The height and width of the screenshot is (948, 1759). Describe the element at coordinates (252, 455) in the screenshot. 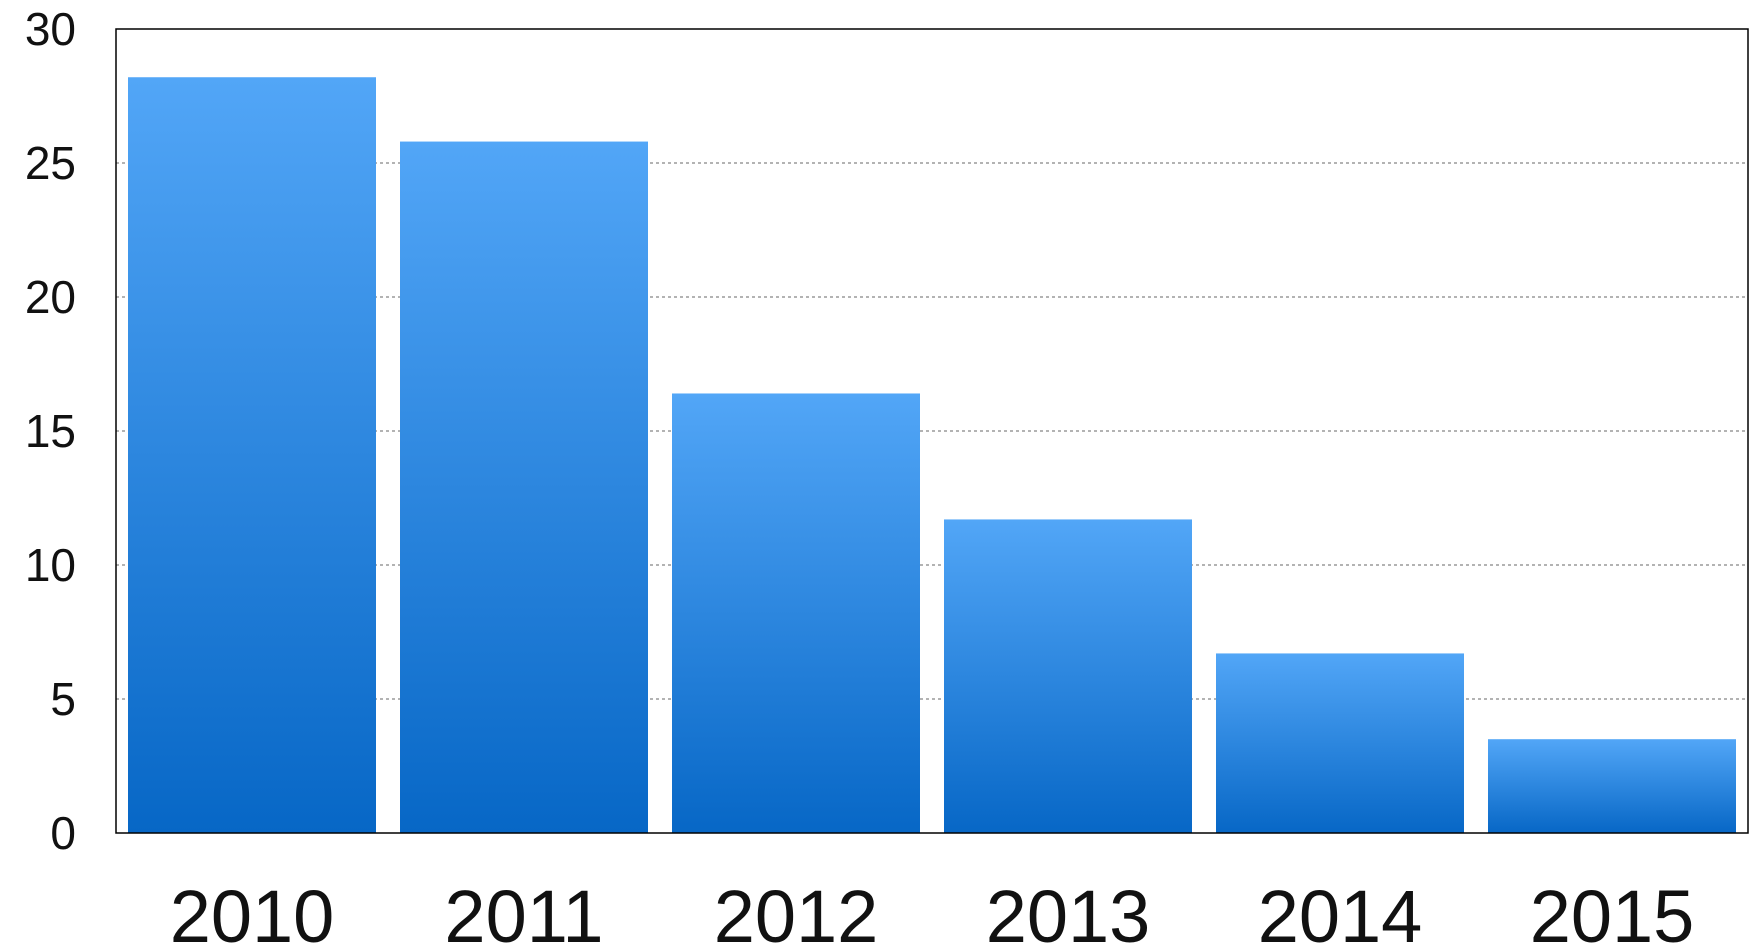

I see `bar-2010` at that location.